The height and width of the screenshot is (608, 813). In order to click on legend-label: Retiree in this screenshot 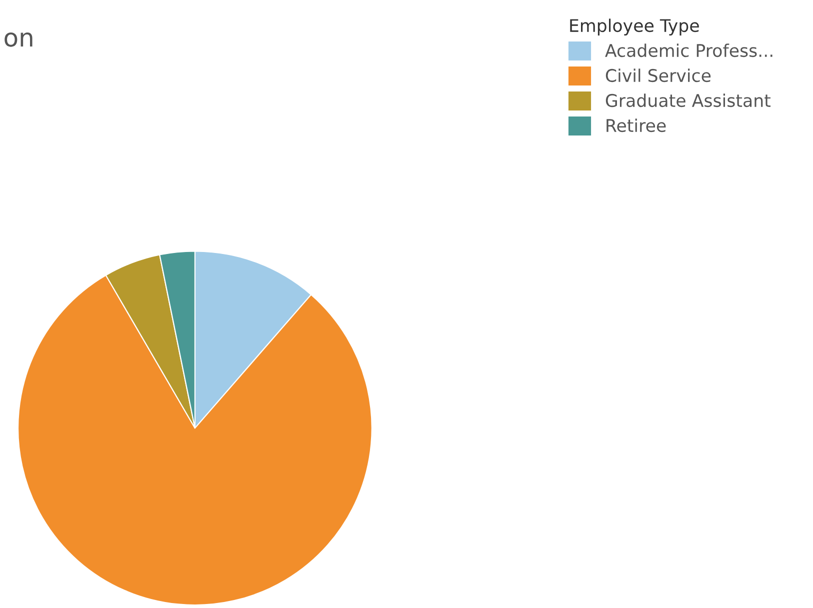, I will do `click(636, 125)`.